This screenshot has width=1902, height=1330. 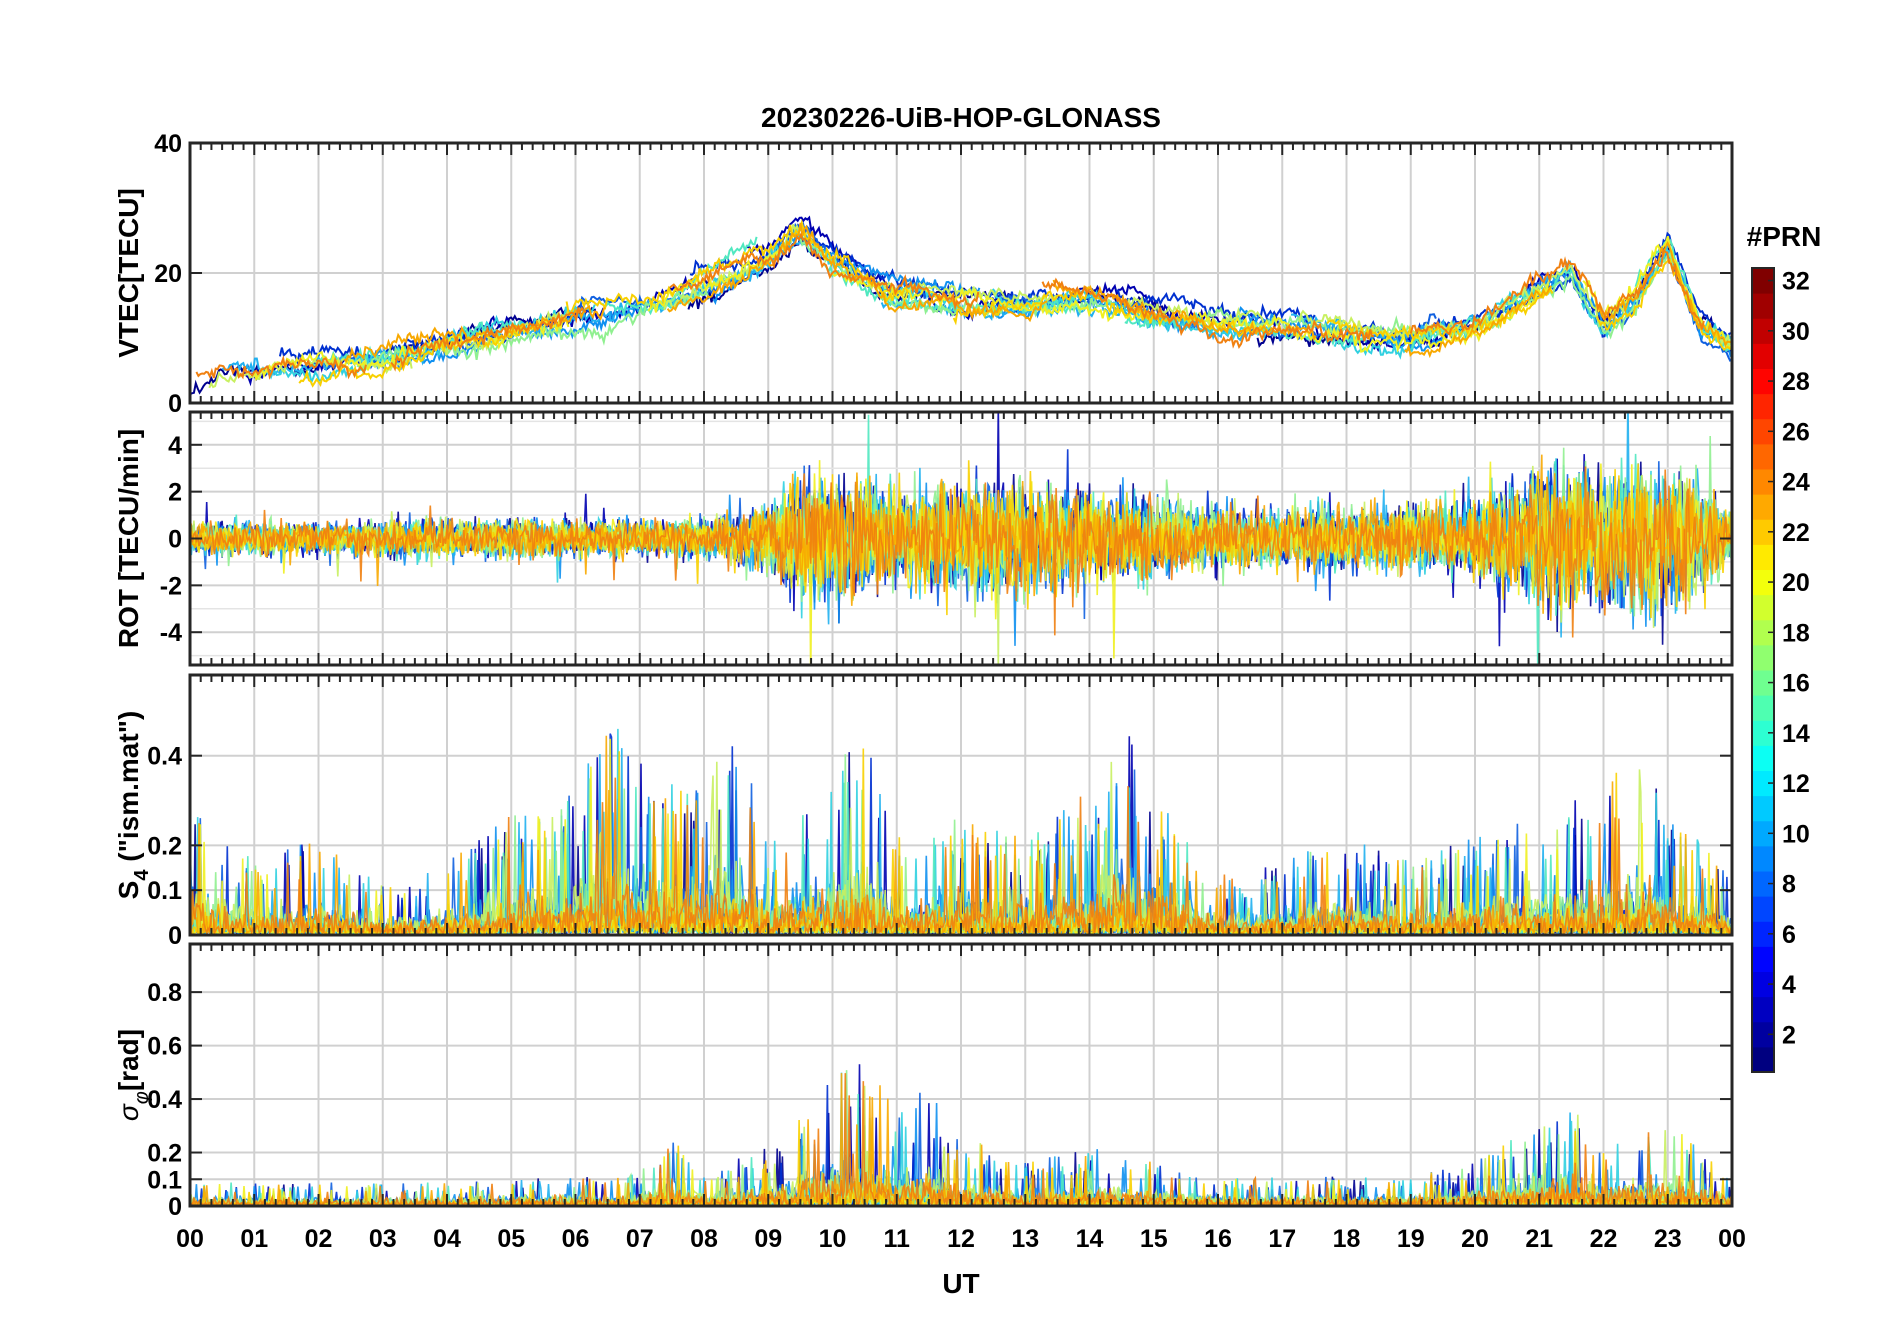 I want to click on x-tick-label: 10, so click(x=833, y=1239).